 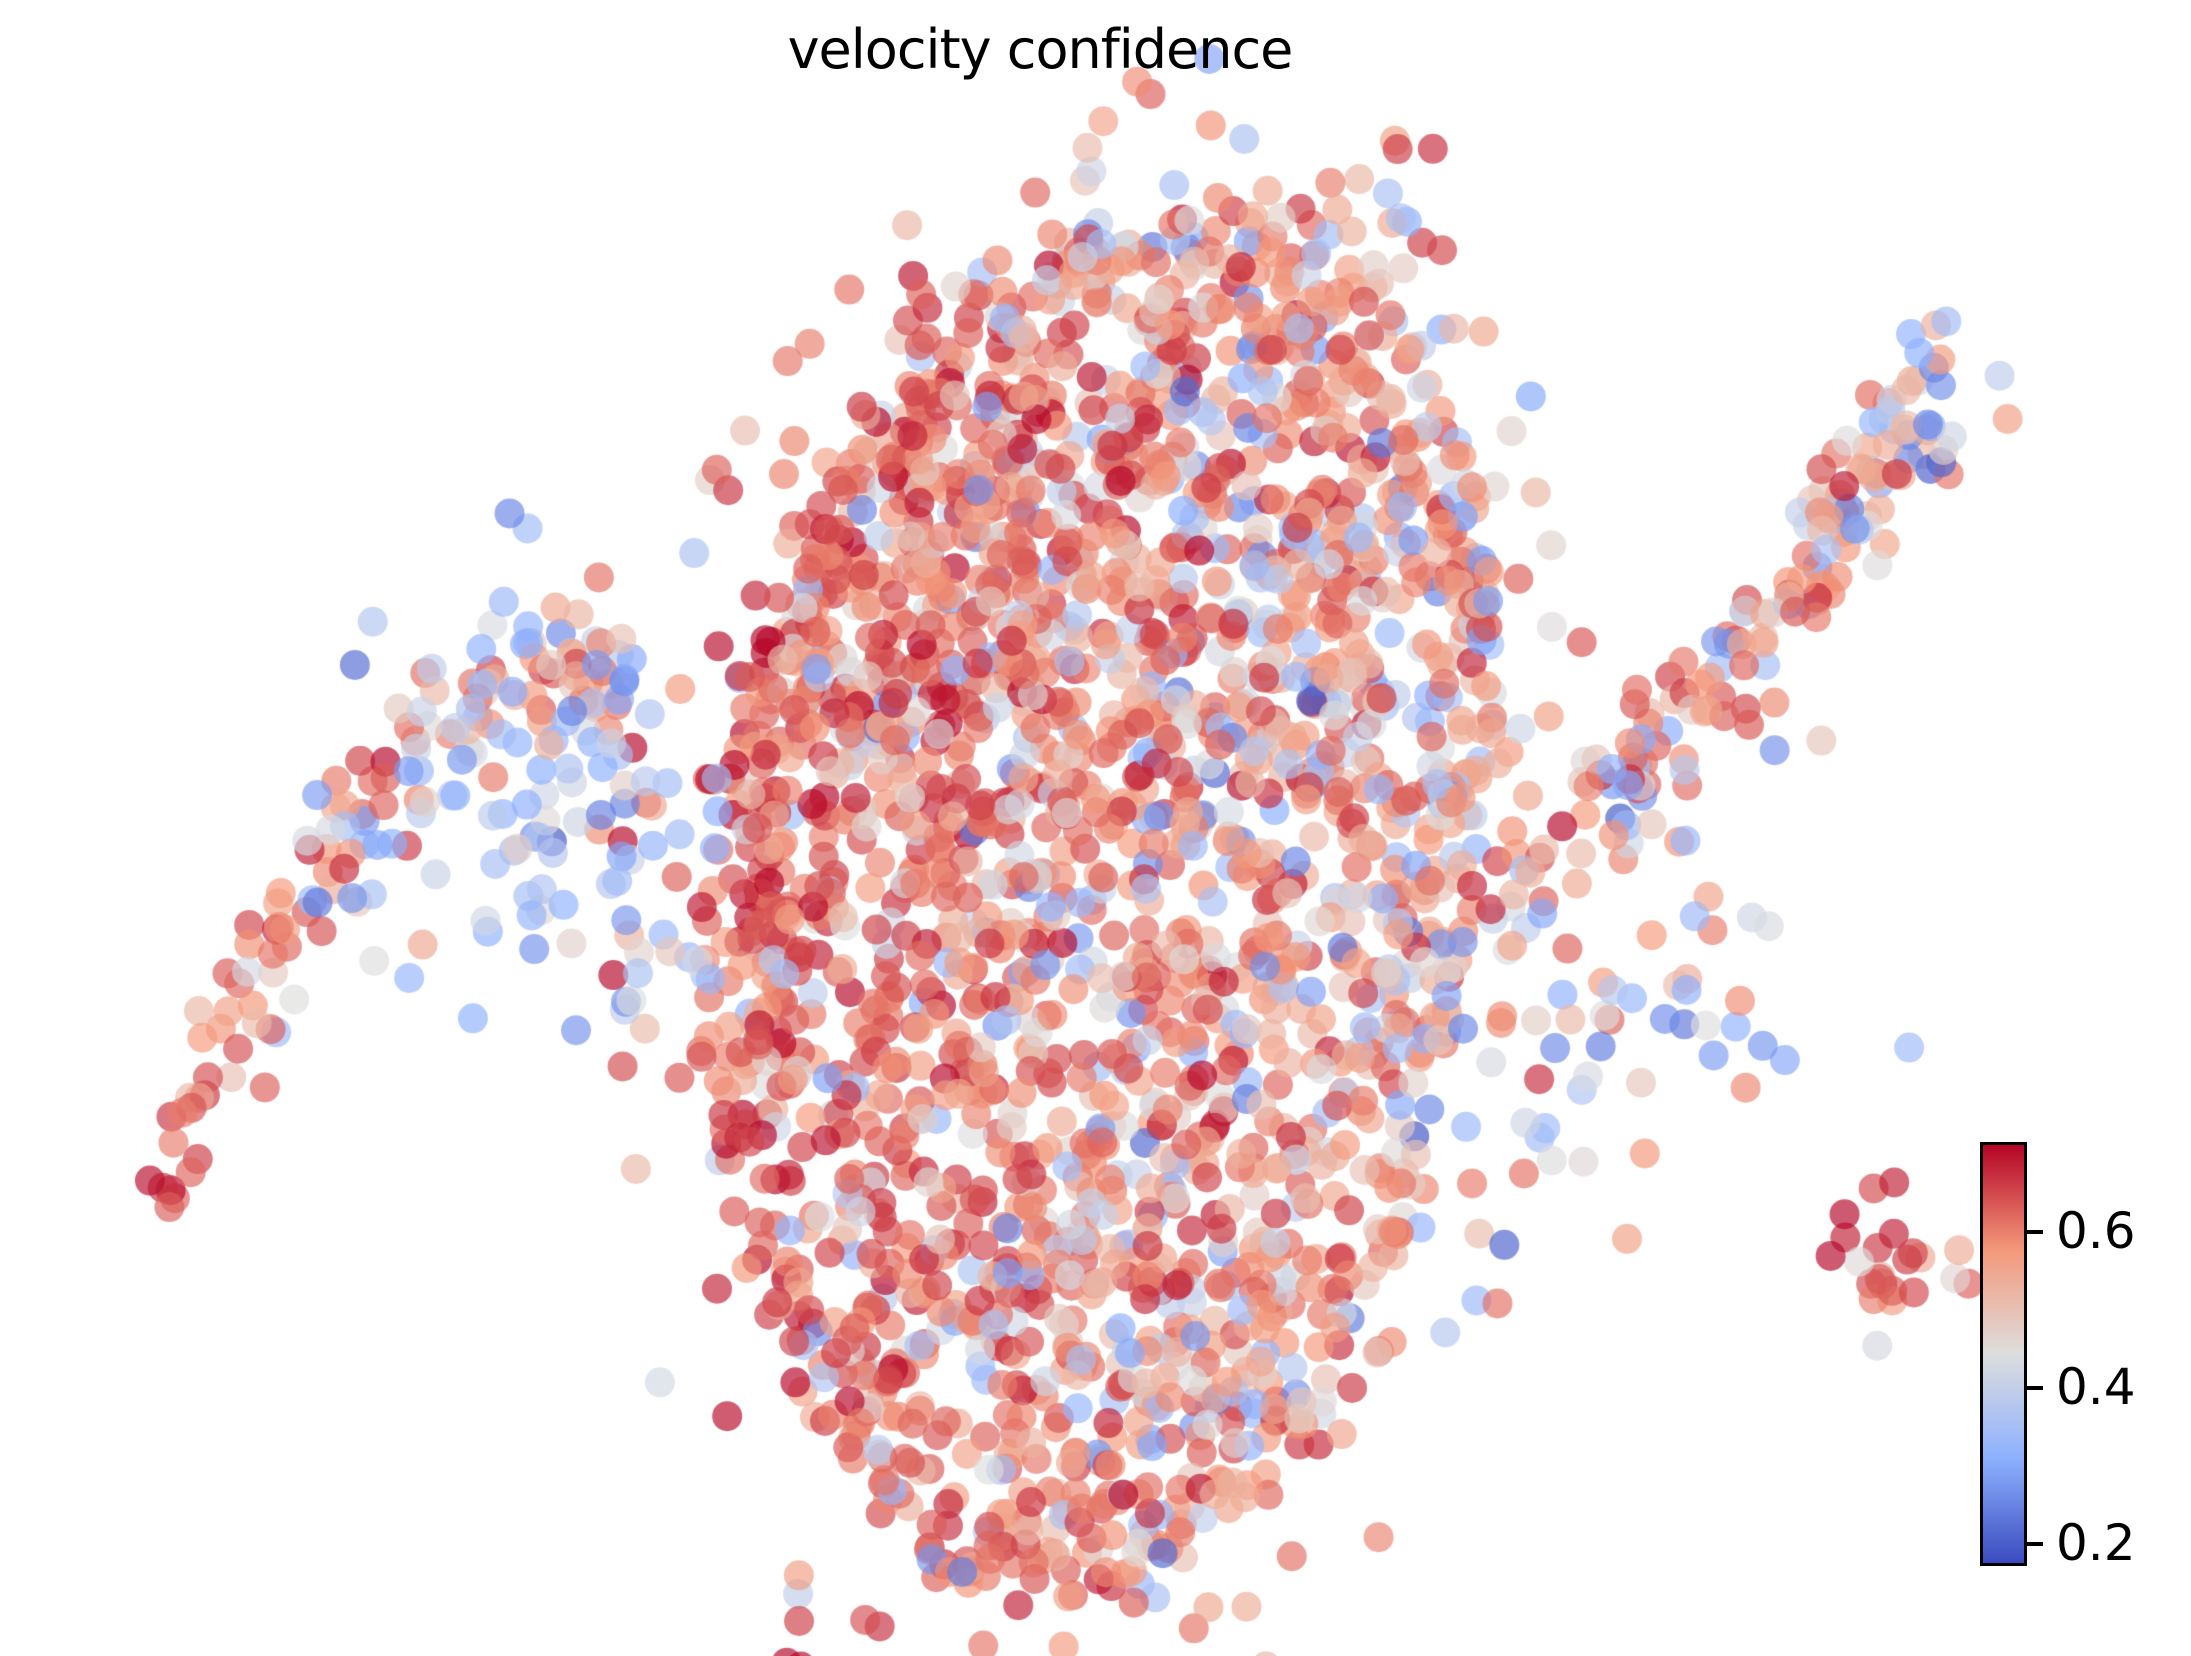 I want to click on colorbar-tick-label: 0.2, so click(x=2096, y=1543).